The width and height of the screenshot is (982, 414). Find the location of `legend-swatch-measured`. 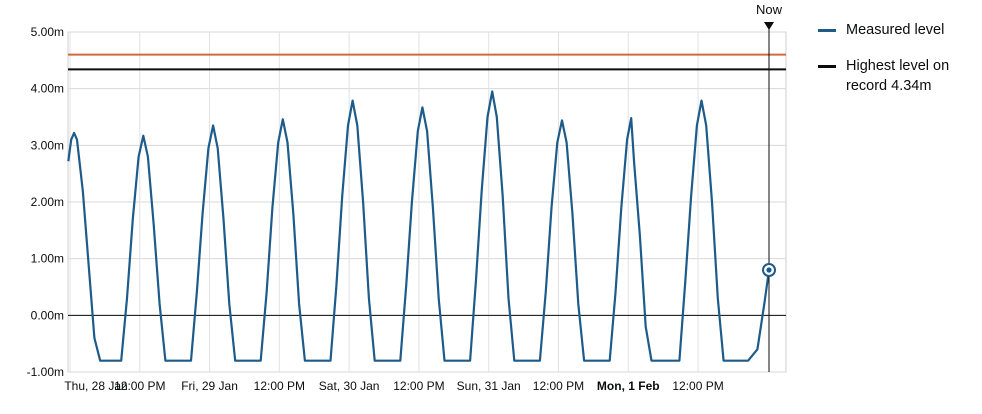

legend-swatch-measured is located at coordinates (827, 30).